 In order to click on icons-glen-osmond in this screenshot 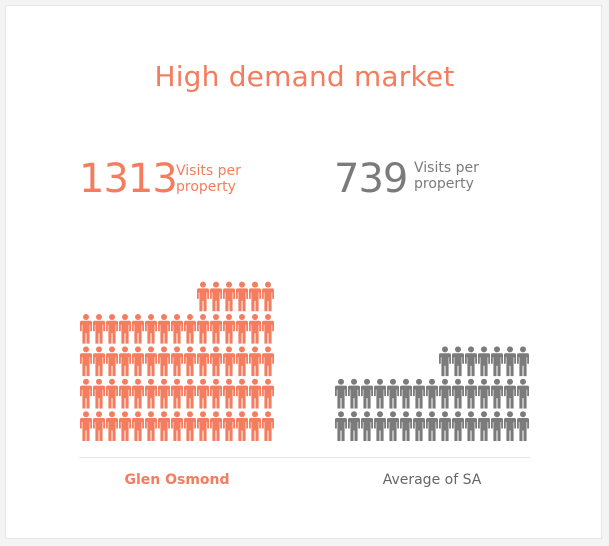, I will do `click(177, 361)`.